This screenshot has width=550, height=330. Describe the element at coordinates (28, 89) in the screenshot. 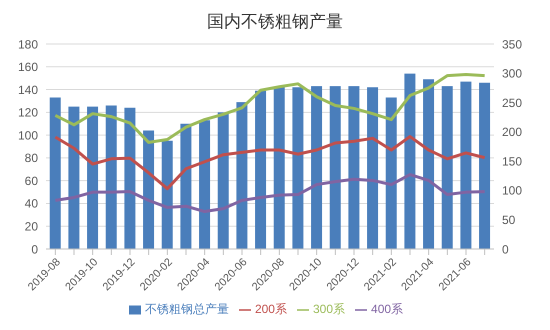

I see `y-tick-label: 140` at that location.